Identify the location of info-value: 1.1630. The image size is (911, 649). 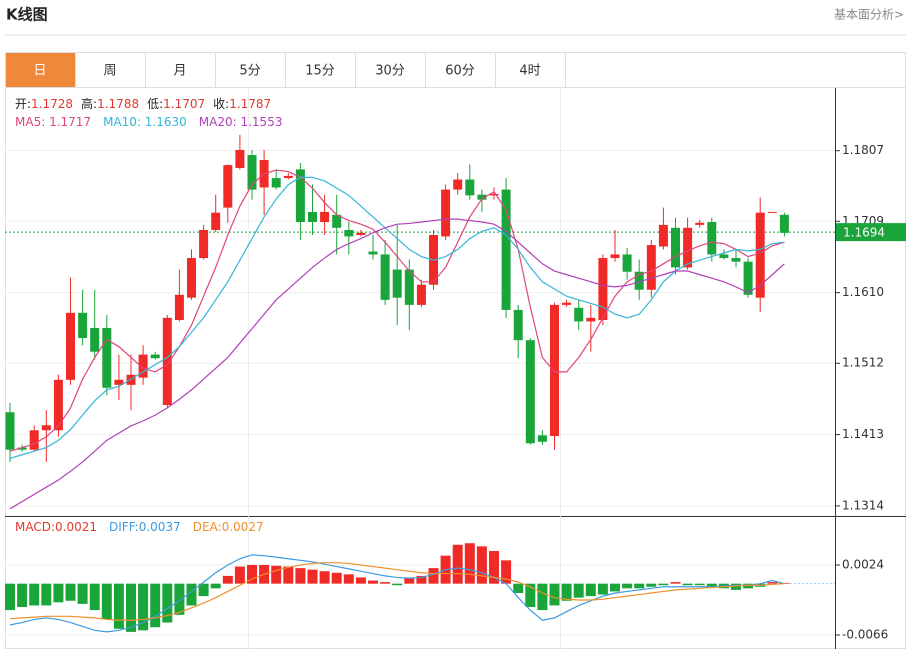
(166, 122).